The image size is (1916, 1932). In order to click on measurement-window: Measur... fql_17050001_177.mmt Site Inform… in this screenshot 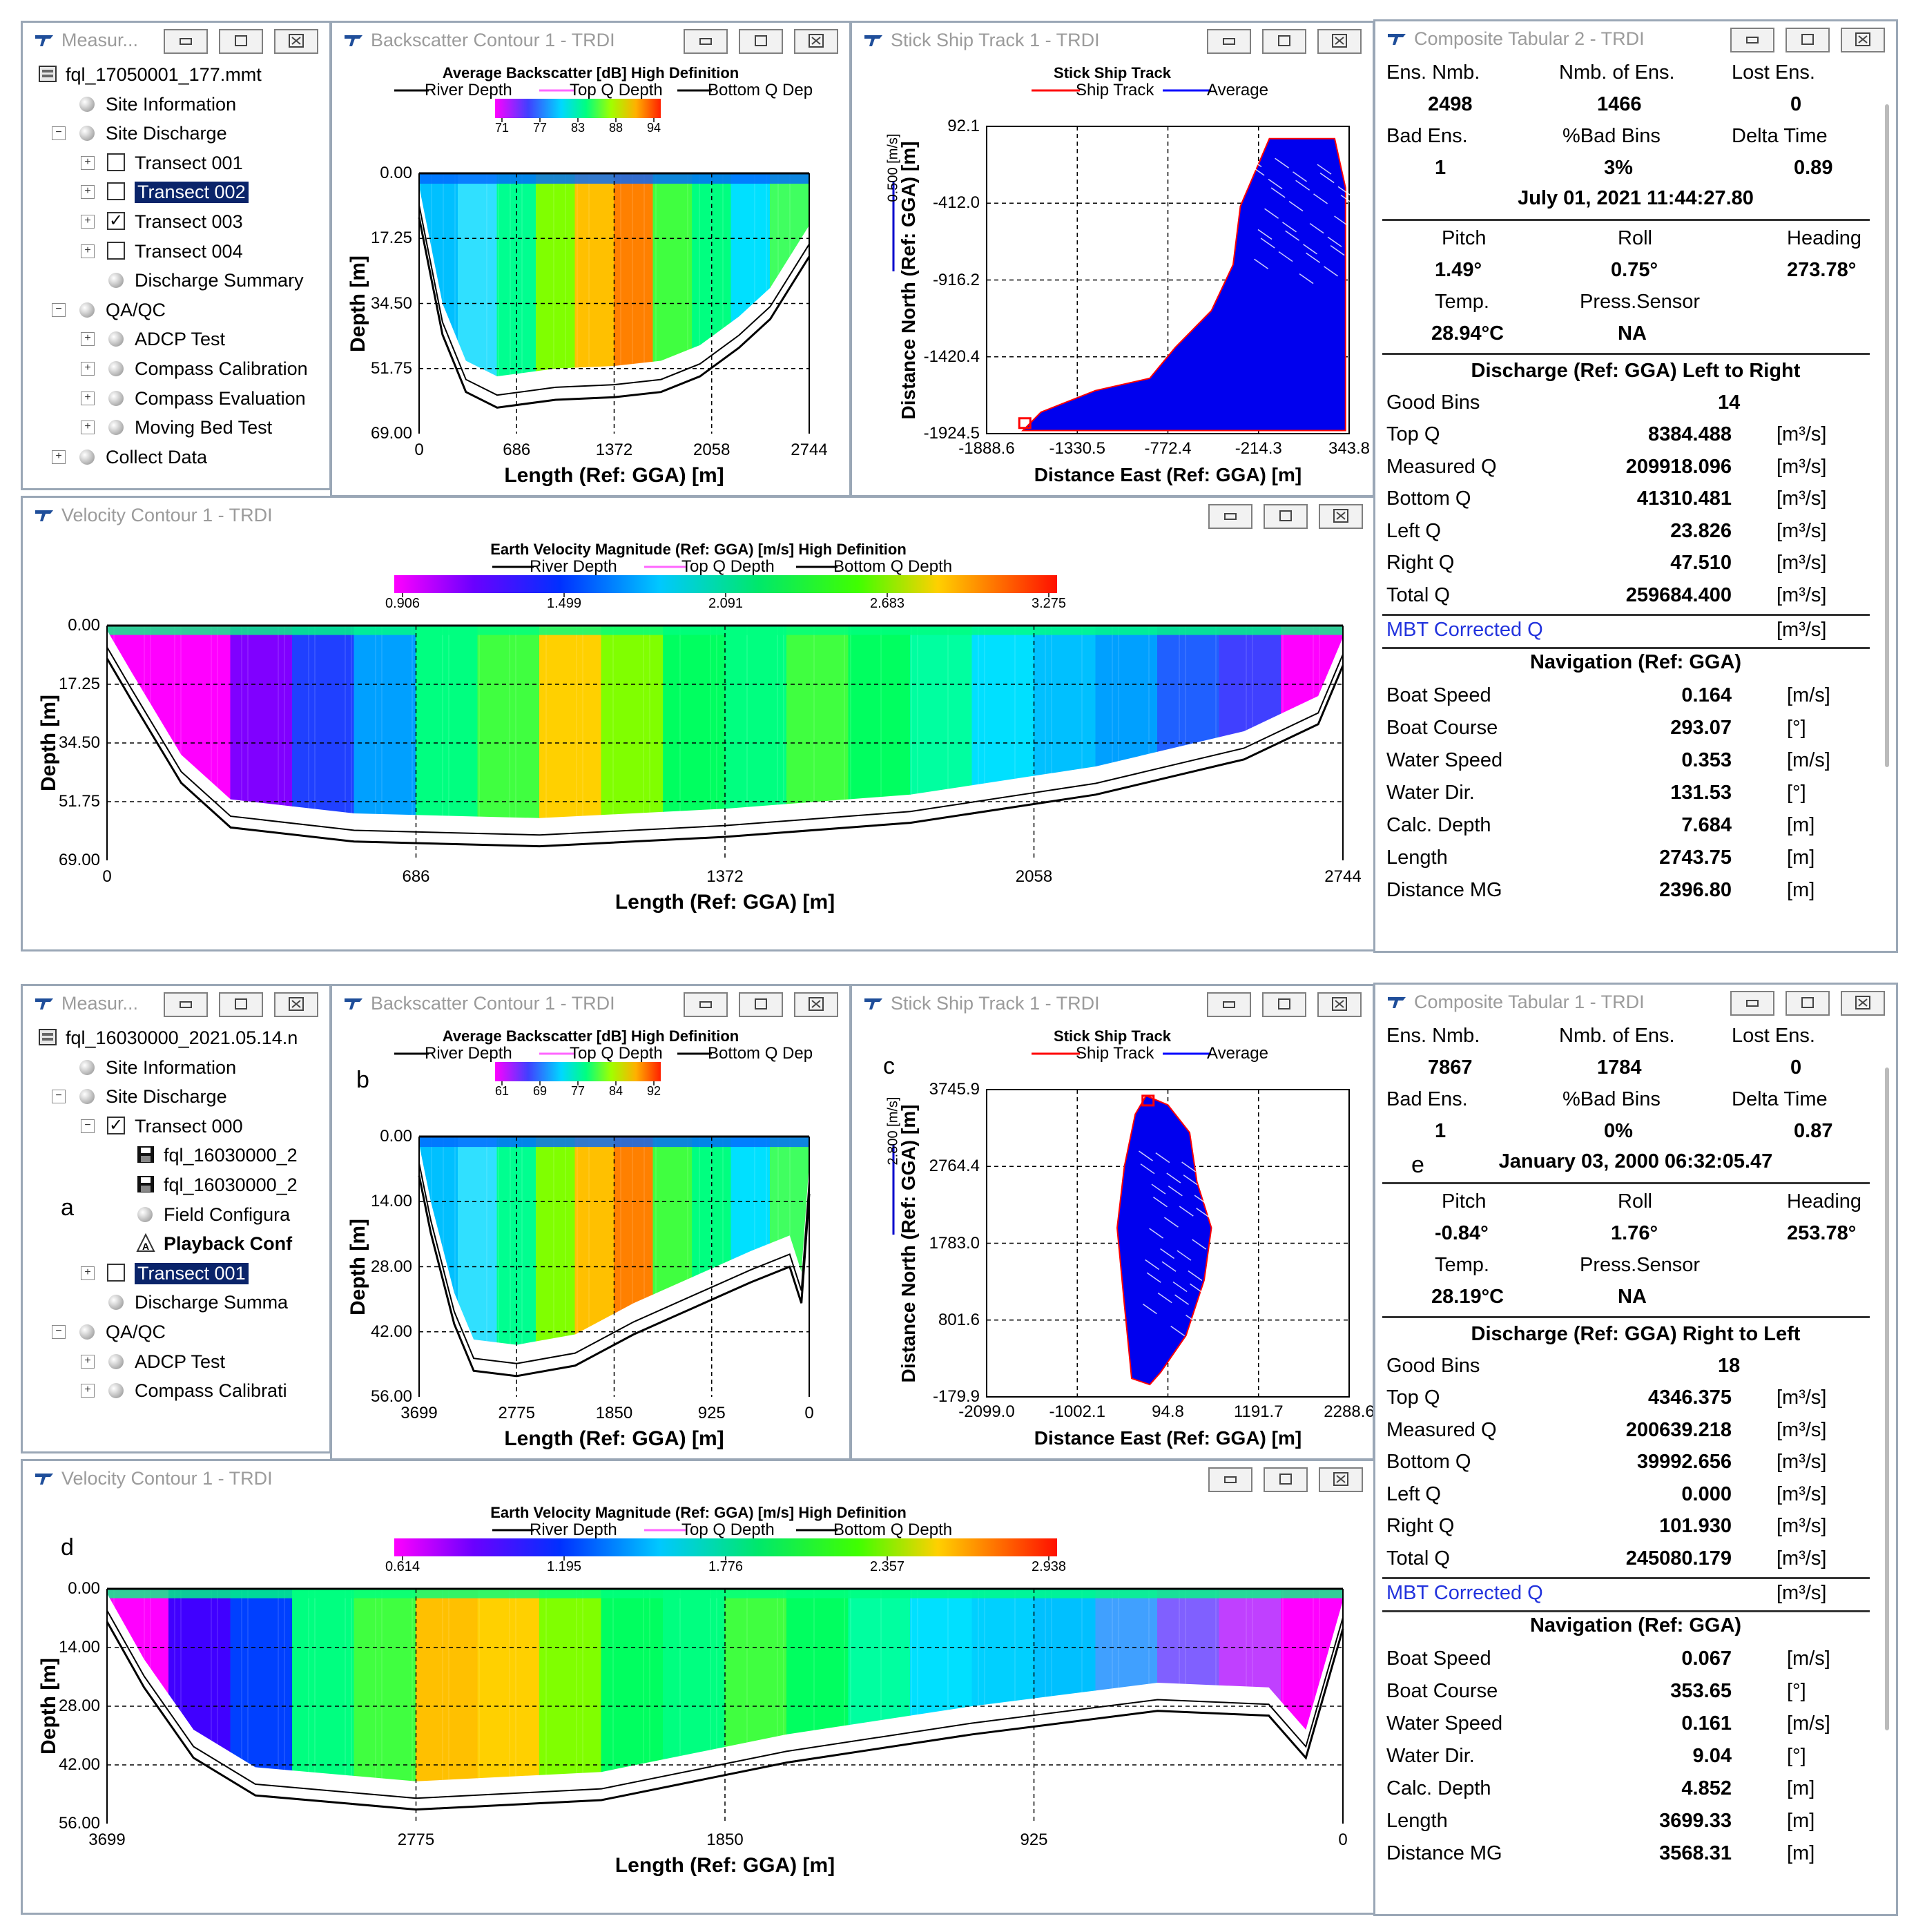, I will do `click(176, 255)`.